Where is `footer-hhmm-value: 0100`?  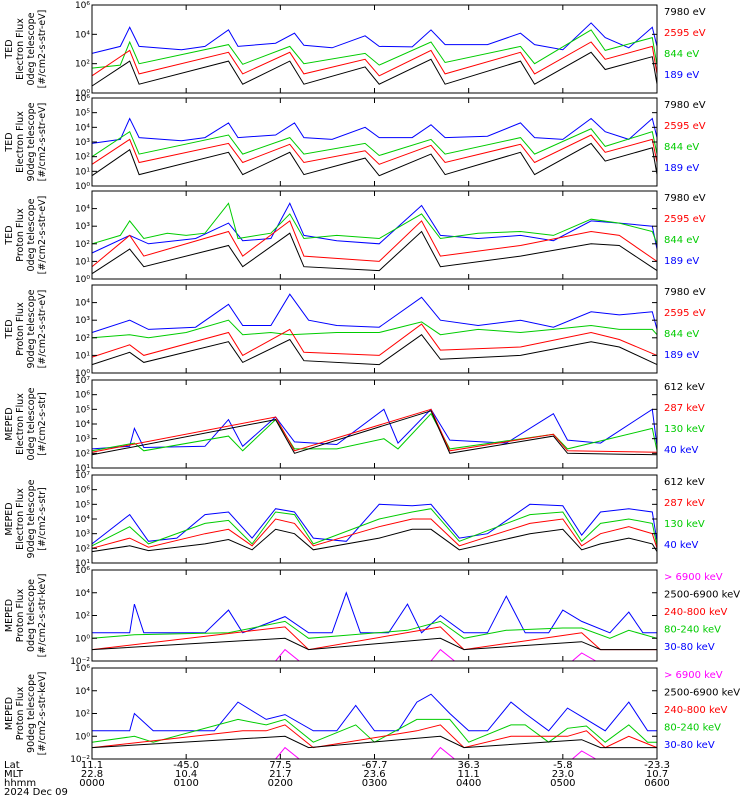
footer-hhmm-value: 0100 is located at coordinates (185, 783).